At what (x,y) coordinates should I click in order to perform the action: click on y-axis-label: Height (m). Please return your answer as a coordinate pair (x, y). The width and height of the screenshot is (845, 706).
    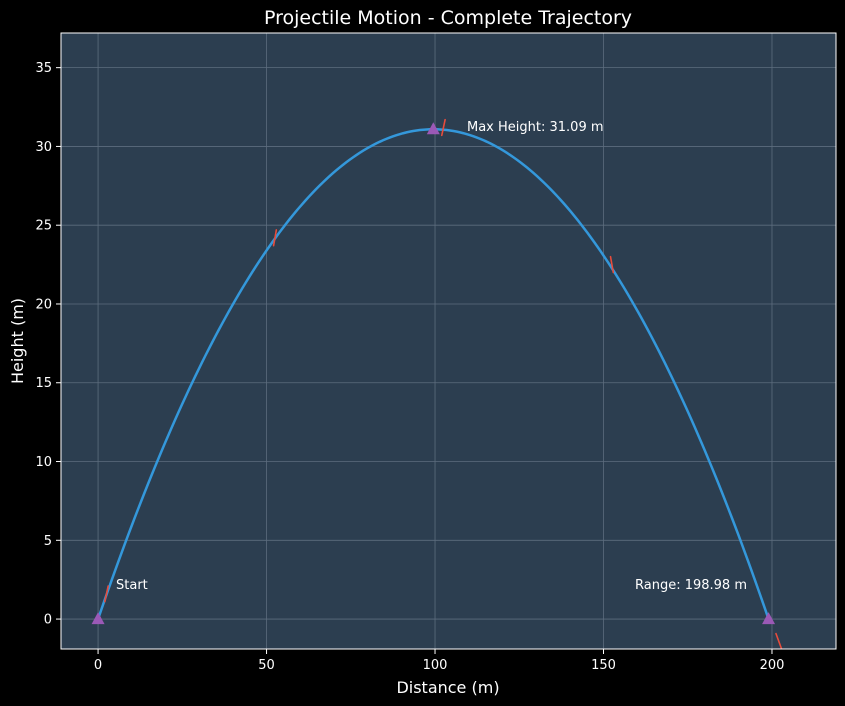
    Looking at the image, I should click on (17, 341).